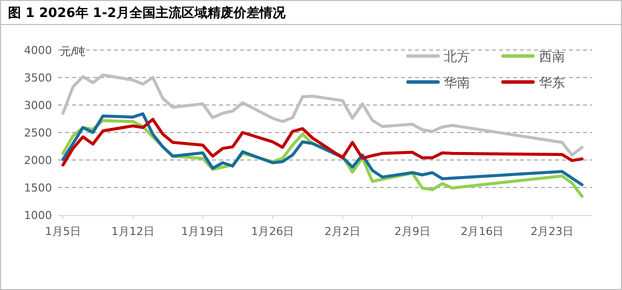  What do you see at coordinates (38, 188) in the screenshot?
I see `y-tick-label: 1500` at bounding box center [38, 188].